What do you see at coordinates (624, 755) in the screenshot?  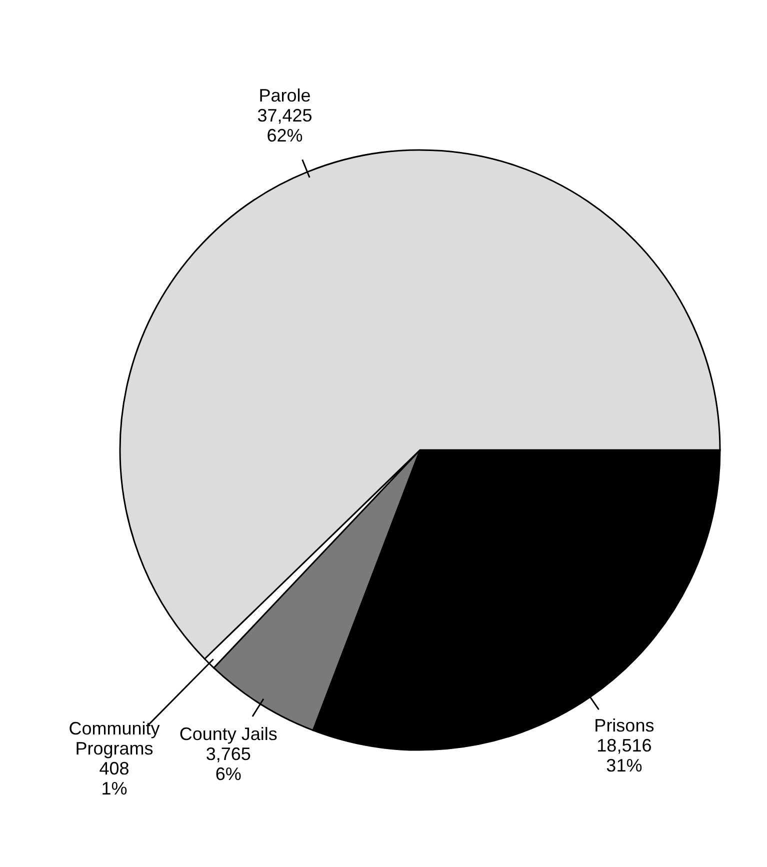 I see `data-label: 18,516 31%` at bounding box center [624, 755].